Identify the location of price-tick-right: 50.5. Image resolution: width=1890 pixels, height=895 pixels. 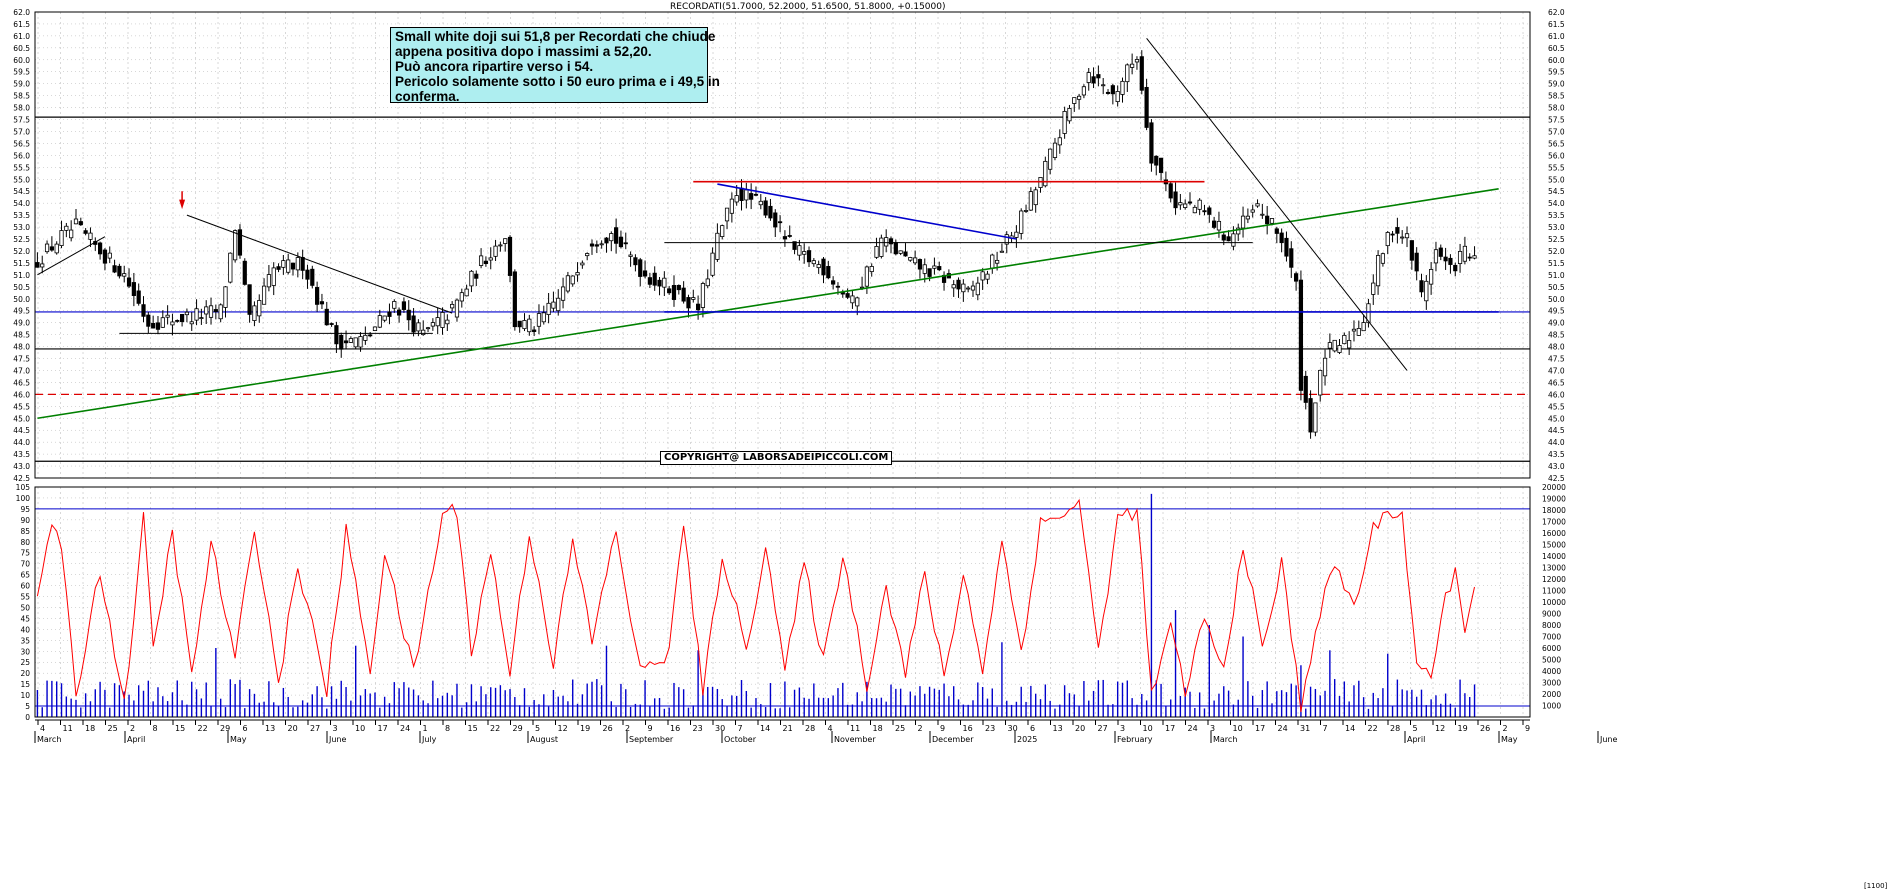
(1556, 287).